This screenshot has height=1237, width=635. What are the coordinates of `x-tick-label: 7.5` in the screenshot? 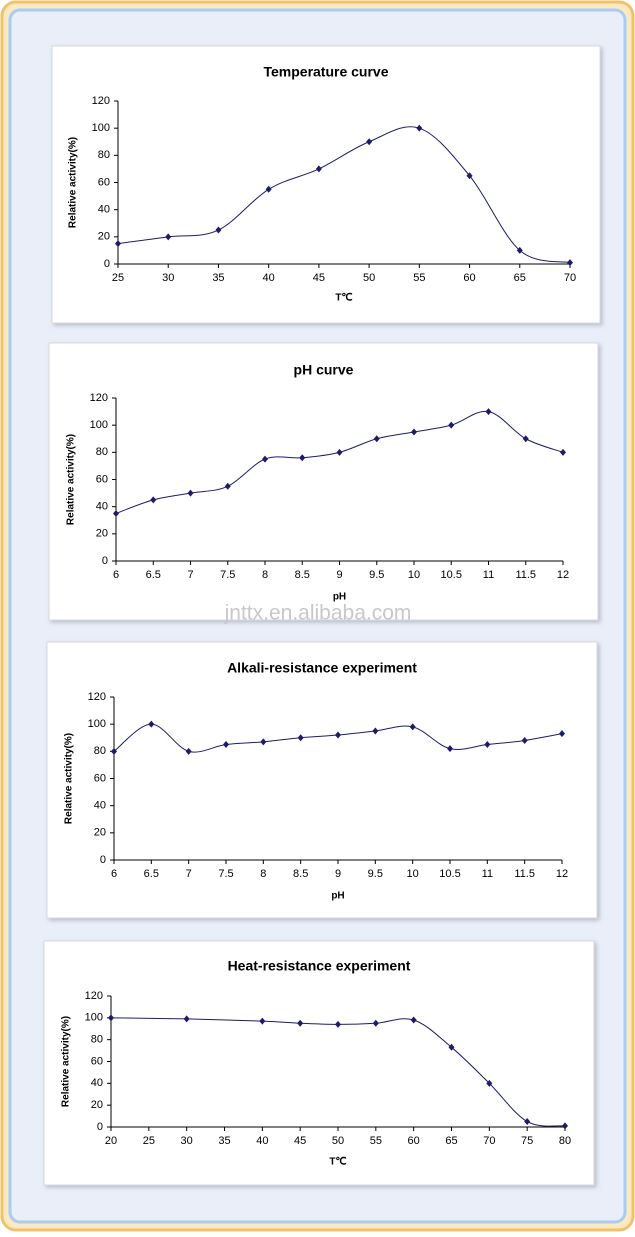 It's located at (225, 874).